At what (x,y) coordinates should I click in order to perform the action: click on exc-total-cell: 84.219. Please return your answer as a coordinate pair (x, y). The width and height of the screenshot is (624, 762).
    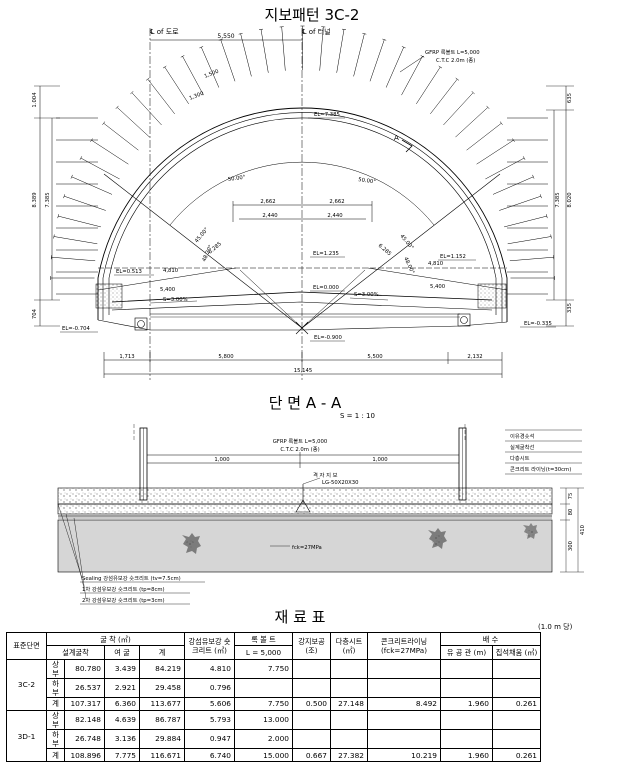
    Looking at the image, I should click on (162, 668).